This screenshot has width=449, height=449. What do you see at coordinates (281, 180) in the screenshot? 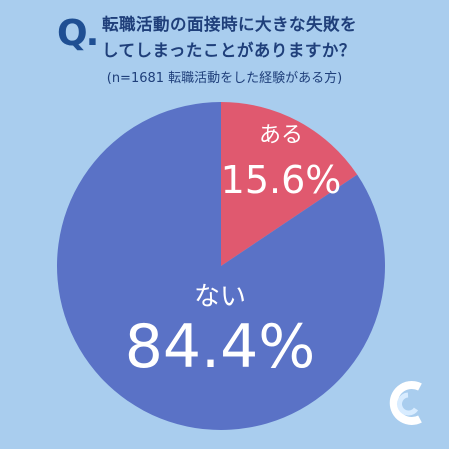
I see `slice-value-0: 15.6%` at bounding box center [281, 180].